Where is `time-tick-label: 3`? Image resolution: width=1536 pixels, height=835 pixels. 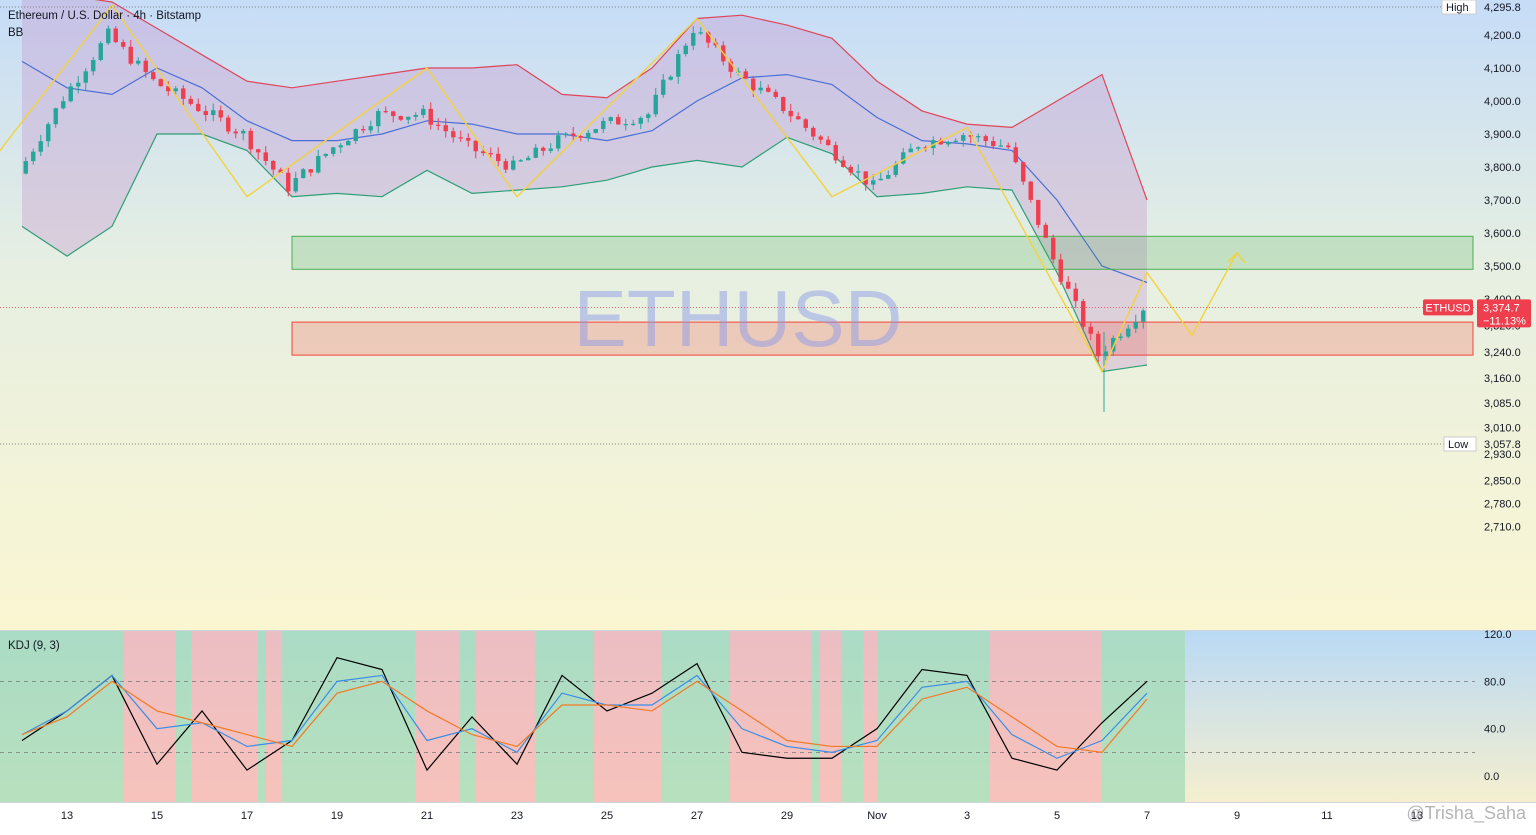 time-tick-label: 3 is located at coordinates (967, 816).